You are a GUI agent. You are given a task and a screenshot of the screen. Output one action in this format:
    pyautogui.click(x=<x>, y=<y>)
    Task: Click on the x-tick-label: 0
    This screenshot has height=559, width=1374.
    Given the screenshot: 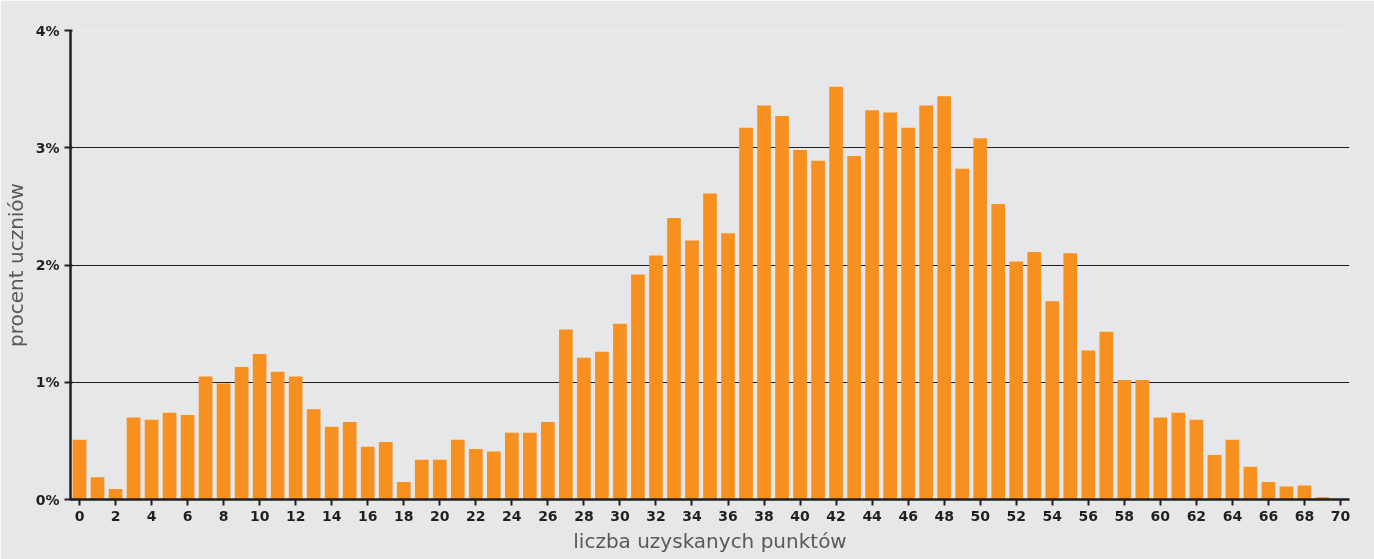 What is the action you would take?
    pyautogui.click(x=79, y=515)
    